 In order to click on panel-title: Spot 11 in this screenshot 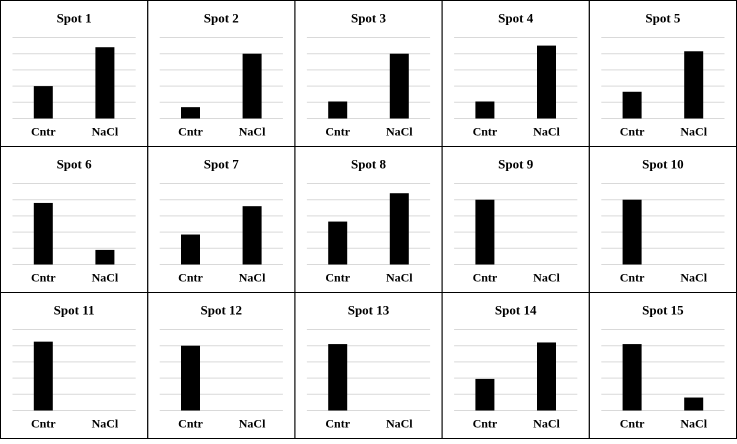, I will do `click(74, 310)`.